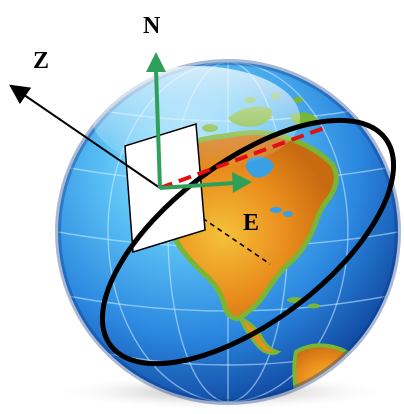 The width and height of the screenshot is (404, 414). Describe the element at coordinates (205, 182) in the screenshot. I see `east-axis-arrow` at that location.